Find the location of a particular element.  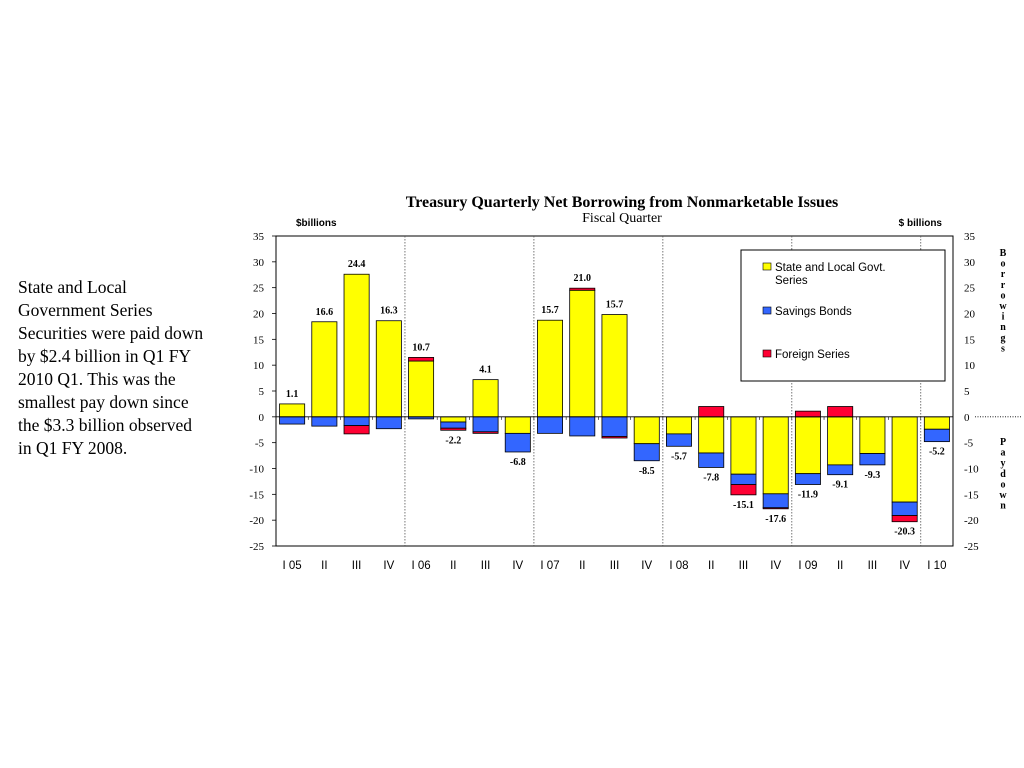

y-tick-label-right: 25 is located at coordinates (970, 289).